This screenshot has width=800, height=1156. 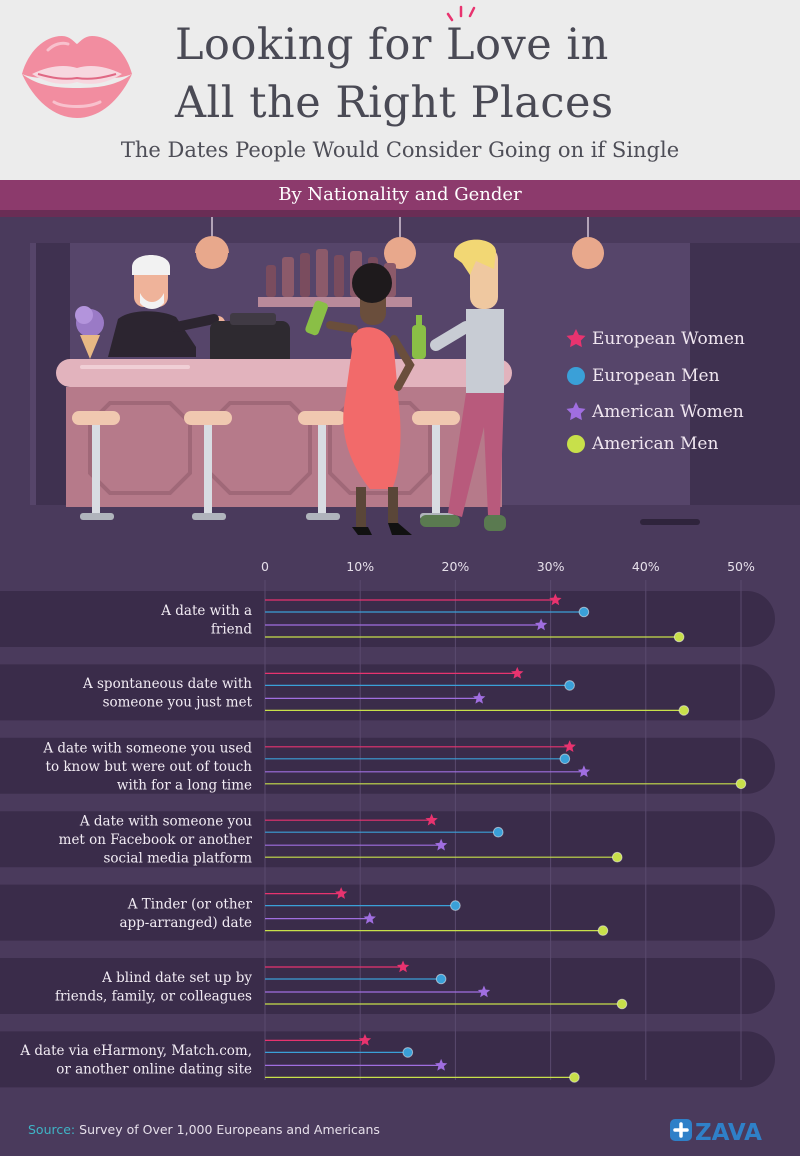 What do you see at coordinates (178, 859) in the screenshot?
I see `category-label: social media platform` at bounding box center [178, 859].